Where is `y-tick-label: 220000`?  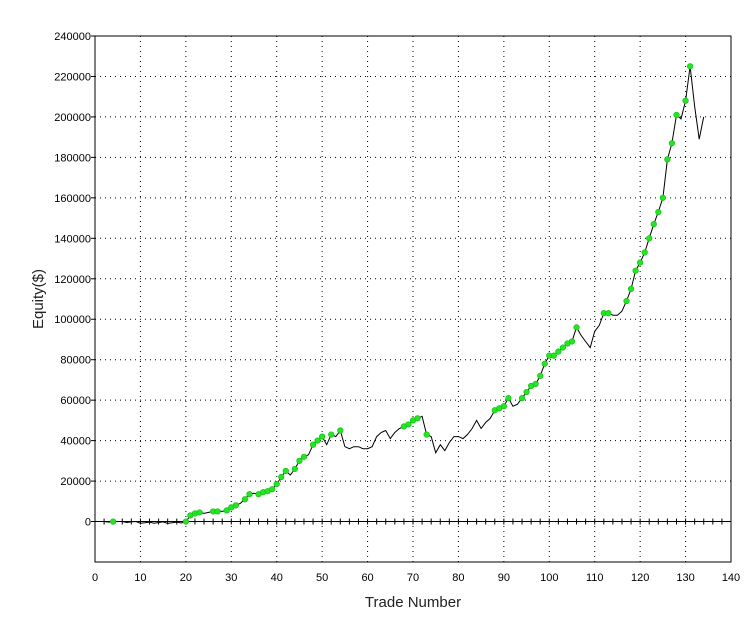 y-tick-label: 220000 is located at coordinates (72, 77).